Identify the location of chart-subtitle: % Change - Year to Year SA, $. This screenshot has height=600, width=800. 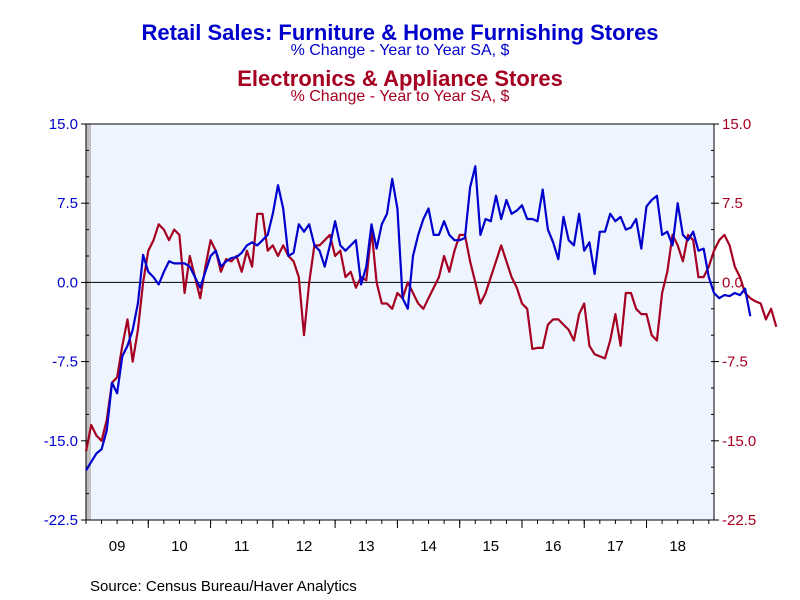
(400, 50).